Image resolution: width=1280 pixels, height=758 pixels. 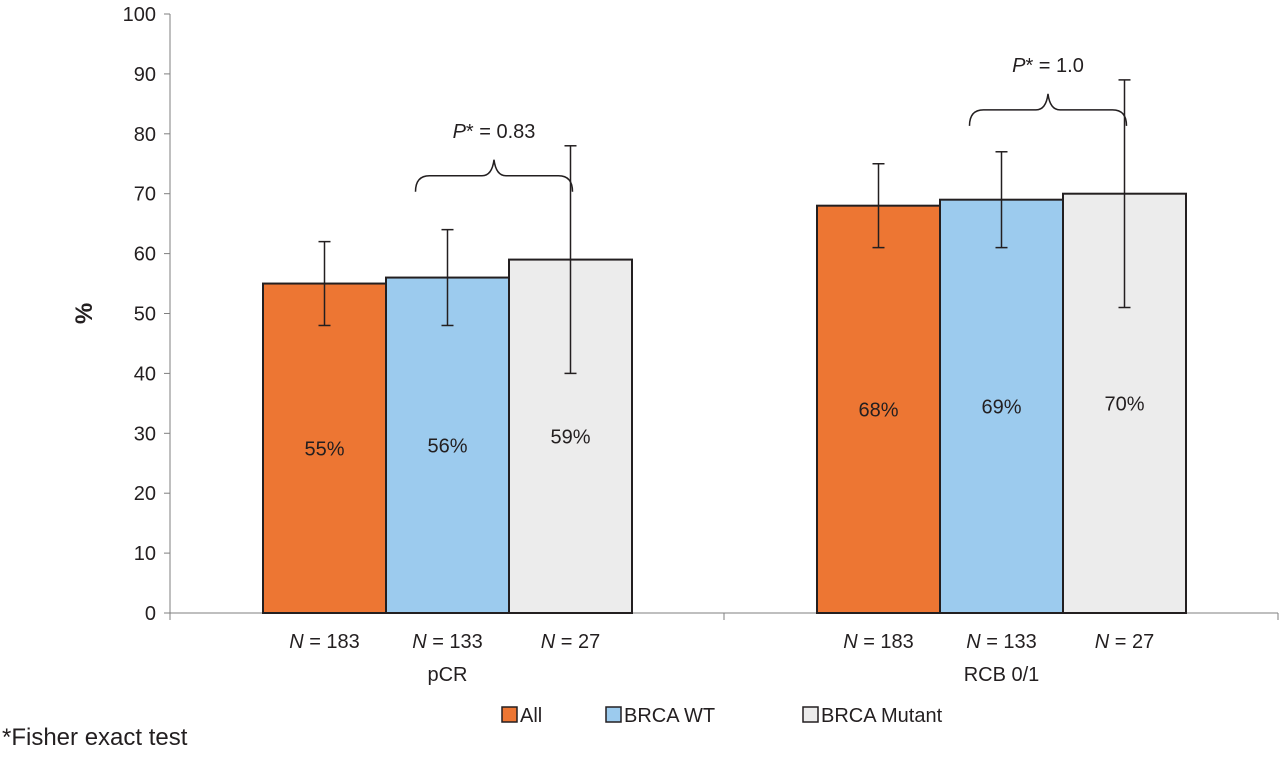 I want to click on bar-rcb-0-1-brca-wt, so click(x=1001, y=406).